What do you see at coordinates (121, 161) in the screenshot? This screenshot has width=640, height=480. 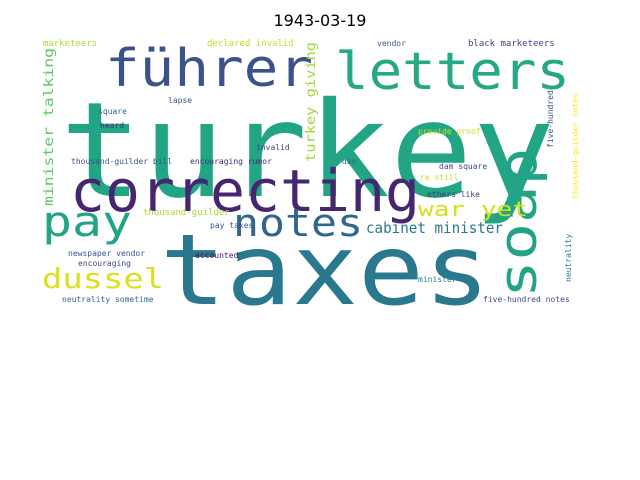 I see `word: thousand-guilder bill` at bounding box center [121, 161].